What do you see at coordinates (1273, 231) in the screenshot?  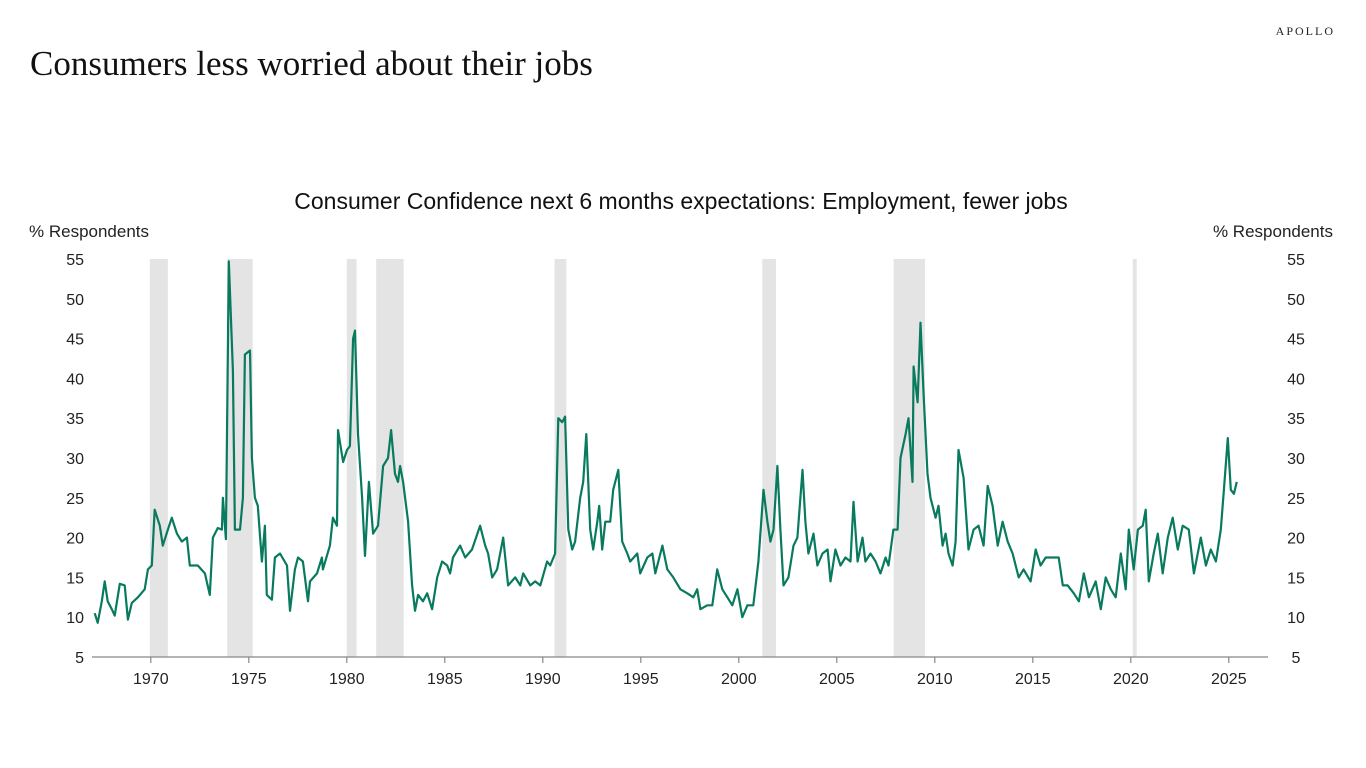 I see `y-axis-label-right: % Respondents` at bounding box center [1273, 231].